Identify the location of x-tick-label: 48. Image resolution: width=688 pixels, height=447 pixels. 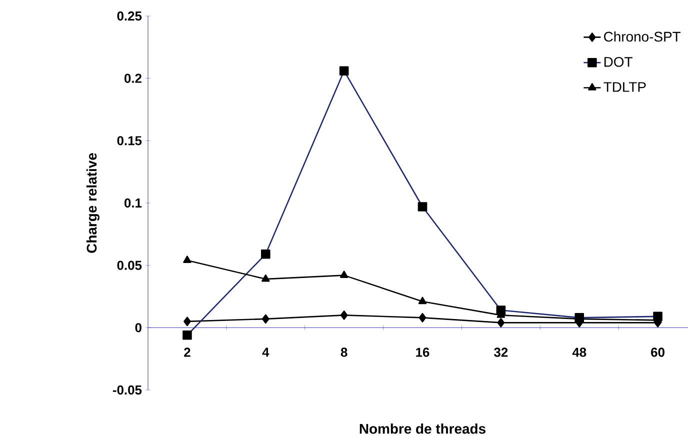
(579, 352).